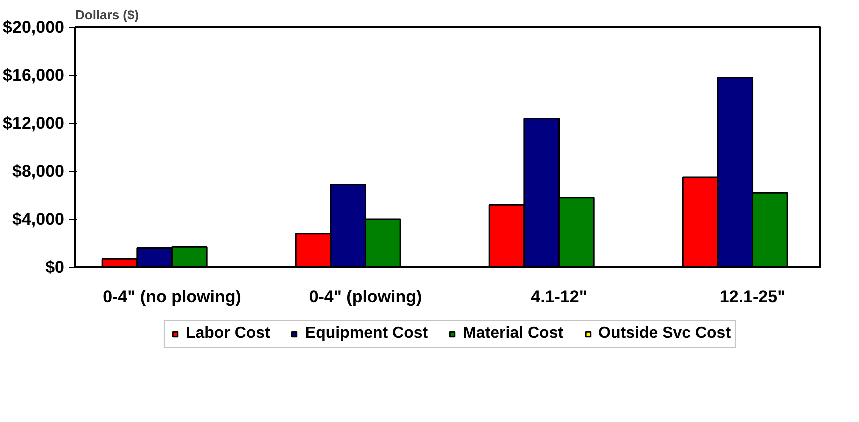  Describe the element at coordinates (365, 297) in the screenshot. I see `x-tick-label: 0-4" (plowing)` at that location.